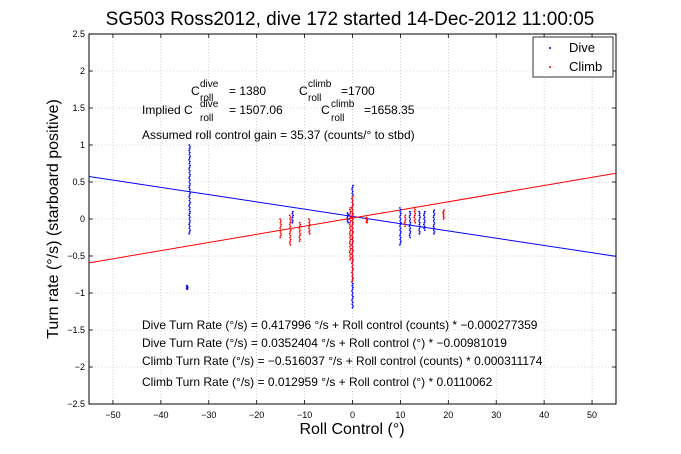  I want to click on y-tick-label: 0.5, so click(78, 182).